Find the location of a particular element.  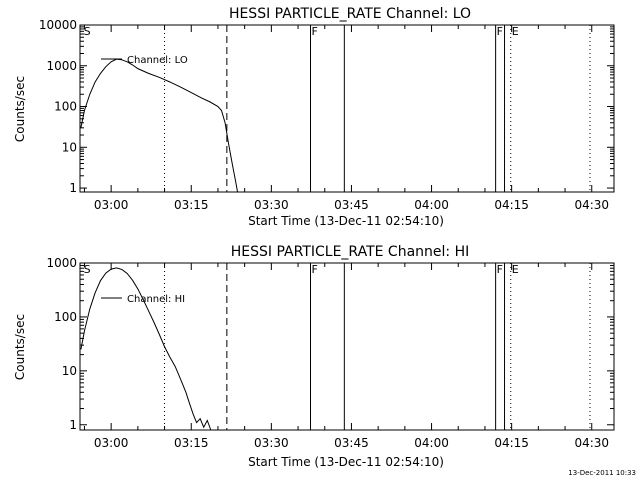

panel-lo-marker-label-0: S is located at coordinates (87, 31).